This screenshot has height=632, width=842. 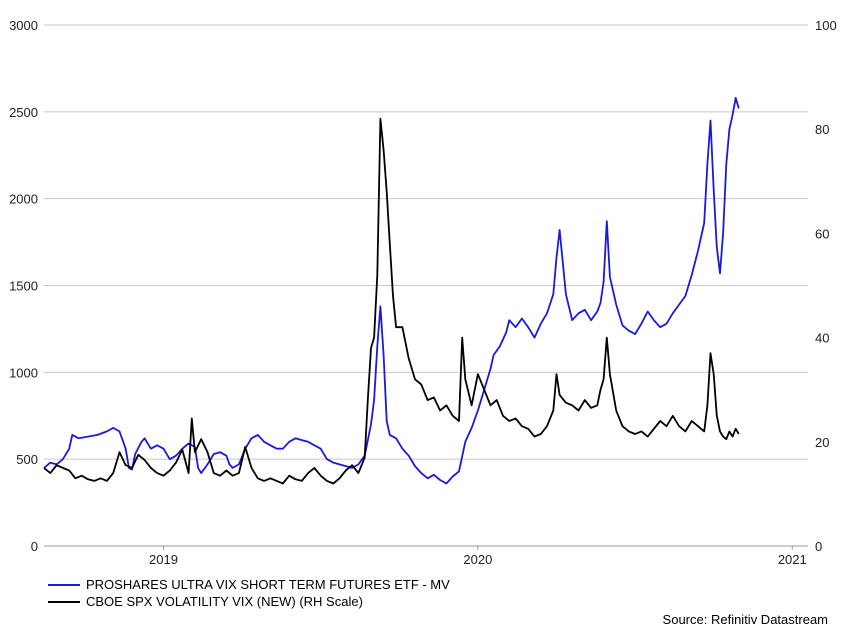 I want to click on right-tick-label: 60, so click(x=822, y=233).